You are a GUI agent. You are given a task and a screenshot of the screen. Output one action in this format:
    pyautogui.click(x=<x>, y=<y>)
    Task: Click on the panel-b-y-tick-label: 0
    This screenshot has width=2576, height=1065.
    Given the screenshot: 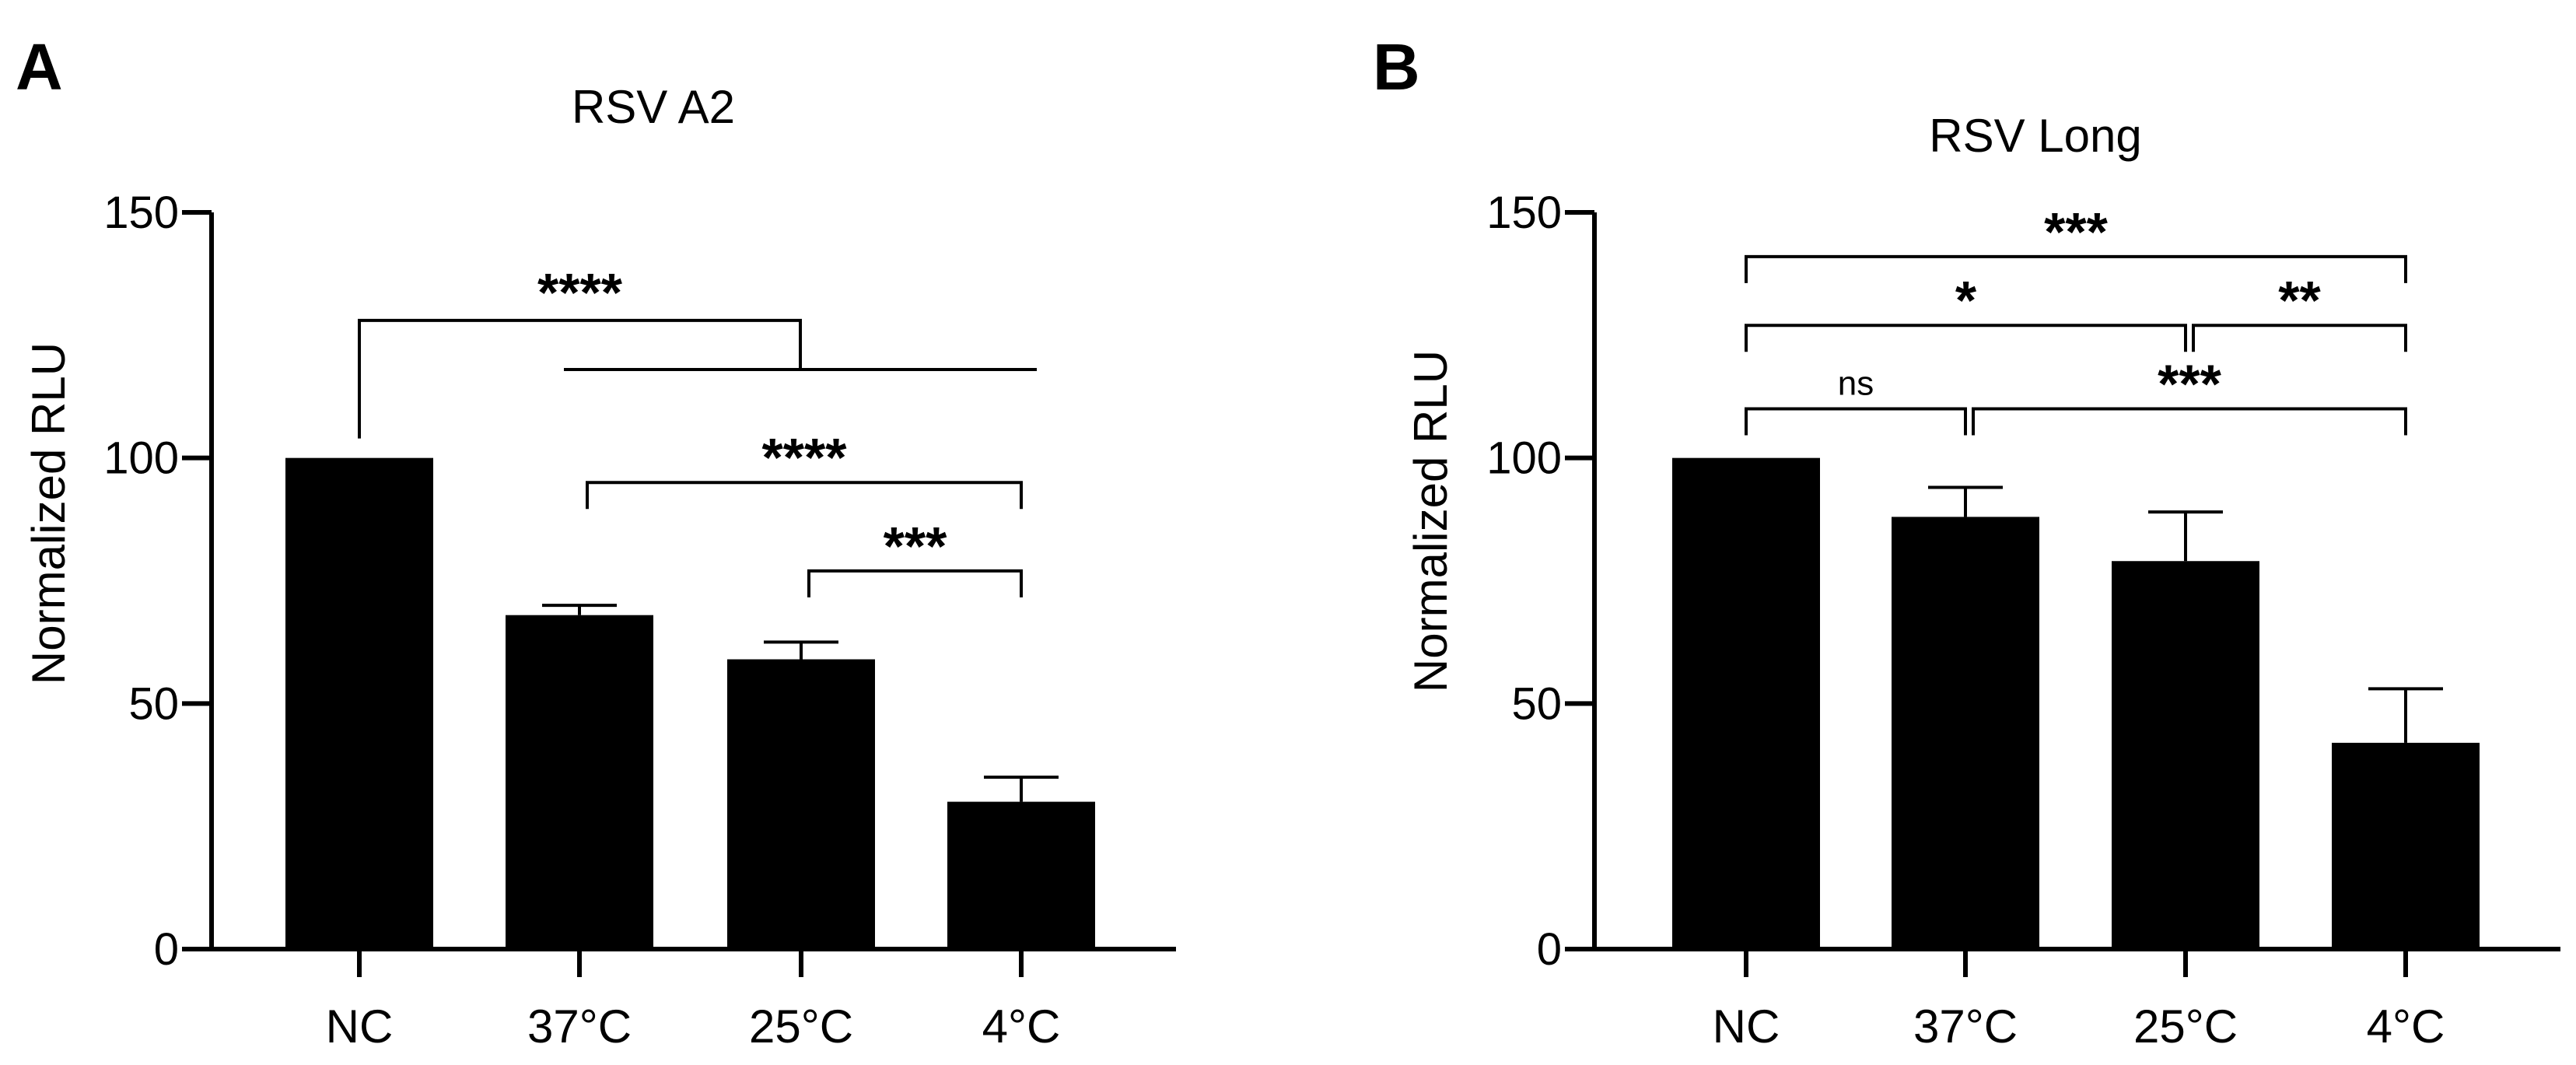 What is the action you would take?
    pyautogui.click(x=1549, y=949)
    